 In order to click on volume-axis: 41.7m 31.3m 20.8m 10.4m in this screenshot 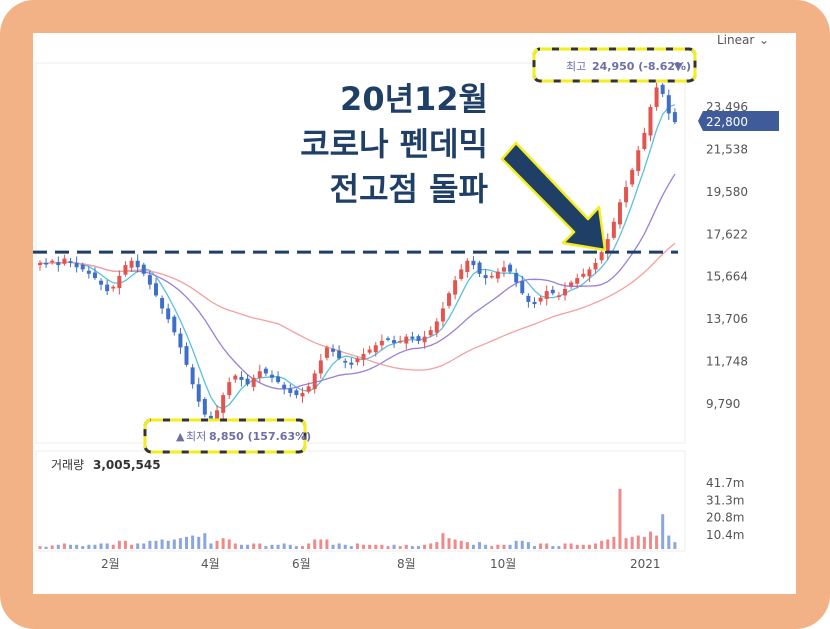, I will do `click(725, 509)`.